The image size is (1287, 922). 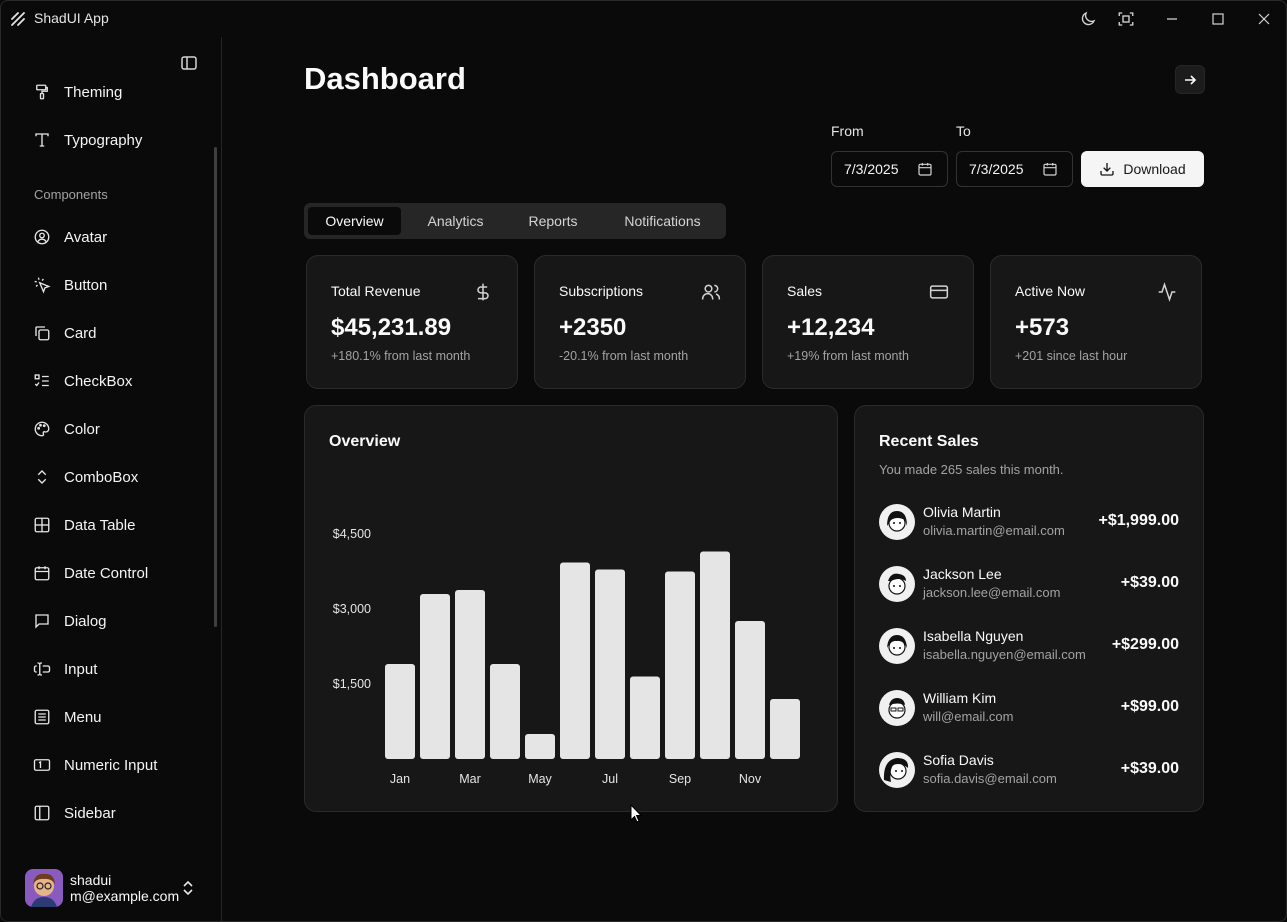 I want to click on sidebar-item-input: Input, so click(x=110, y=669).